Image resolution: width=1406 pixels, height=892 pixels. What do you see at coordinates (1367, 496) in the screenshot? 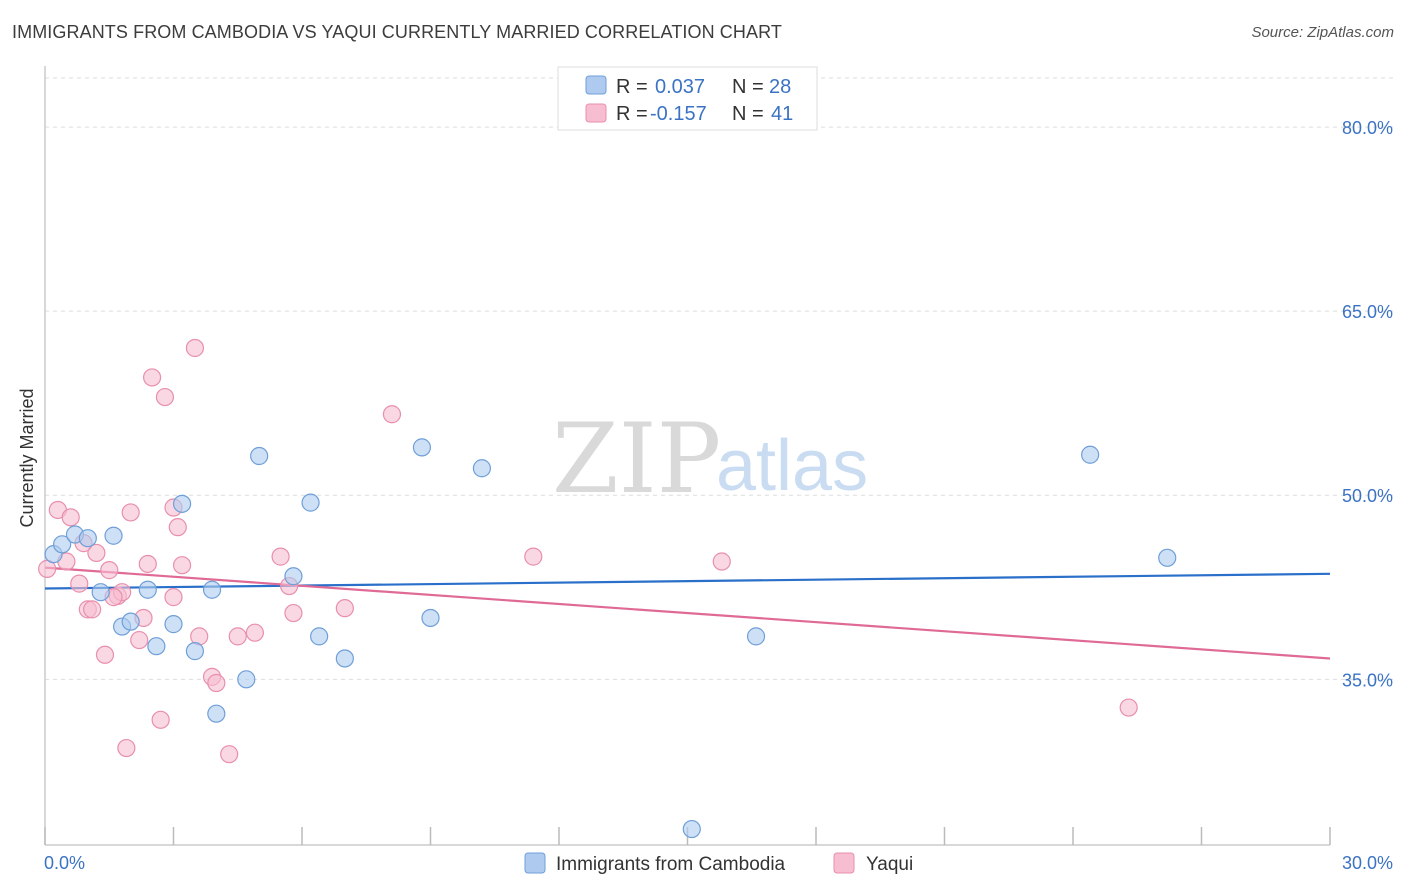
I see `y-tick-label-50: 50.0%` at bounding box center [1367, 496].